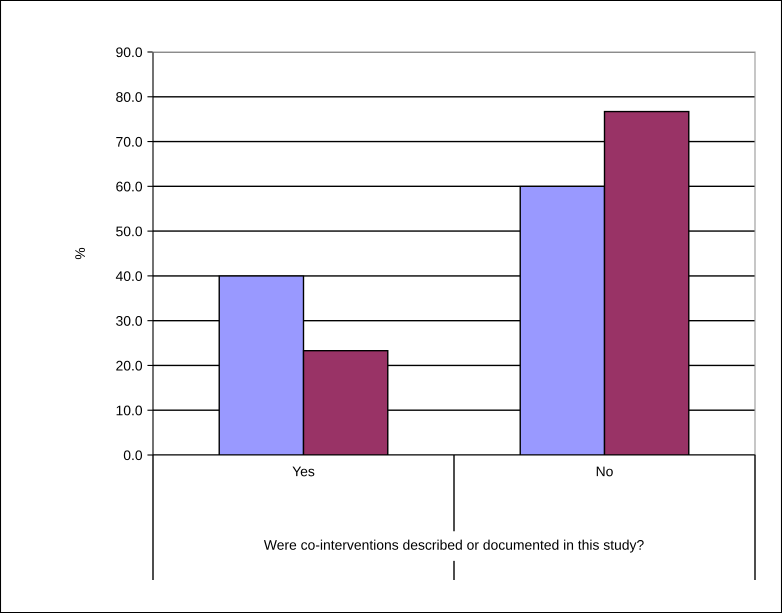 The image size is (782, 613). What do you see at coordinates (129, 321) in the screenshot?
I see `y-tick-label: 30.0` at bounding box center [129, 321].